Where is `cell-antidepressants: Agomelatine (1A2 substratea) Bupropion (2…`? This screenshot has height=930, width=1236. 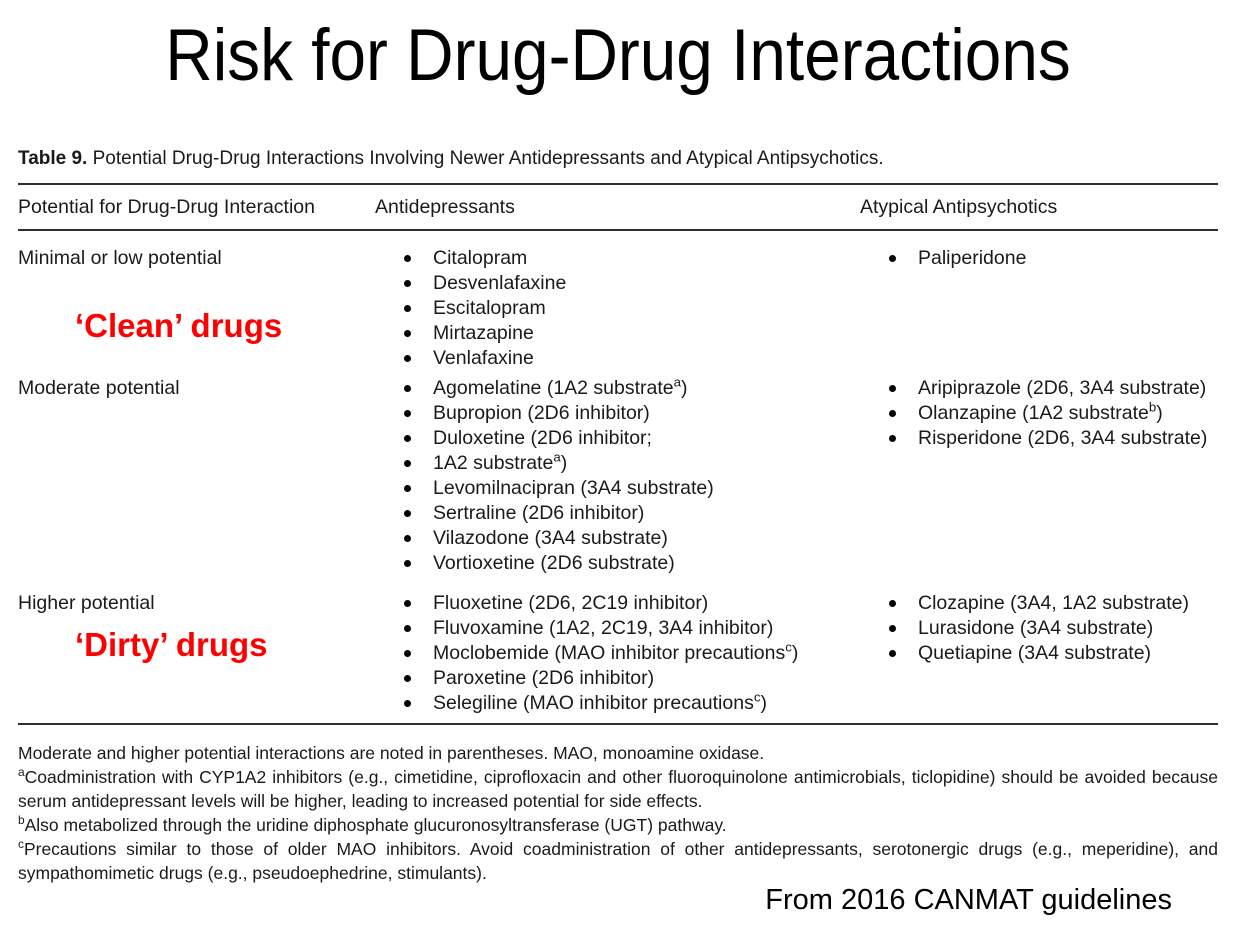
cell-antidepressants: Agomelatine (1A2 substratea) Bupropion (2… is located at coordinates (617, 475).